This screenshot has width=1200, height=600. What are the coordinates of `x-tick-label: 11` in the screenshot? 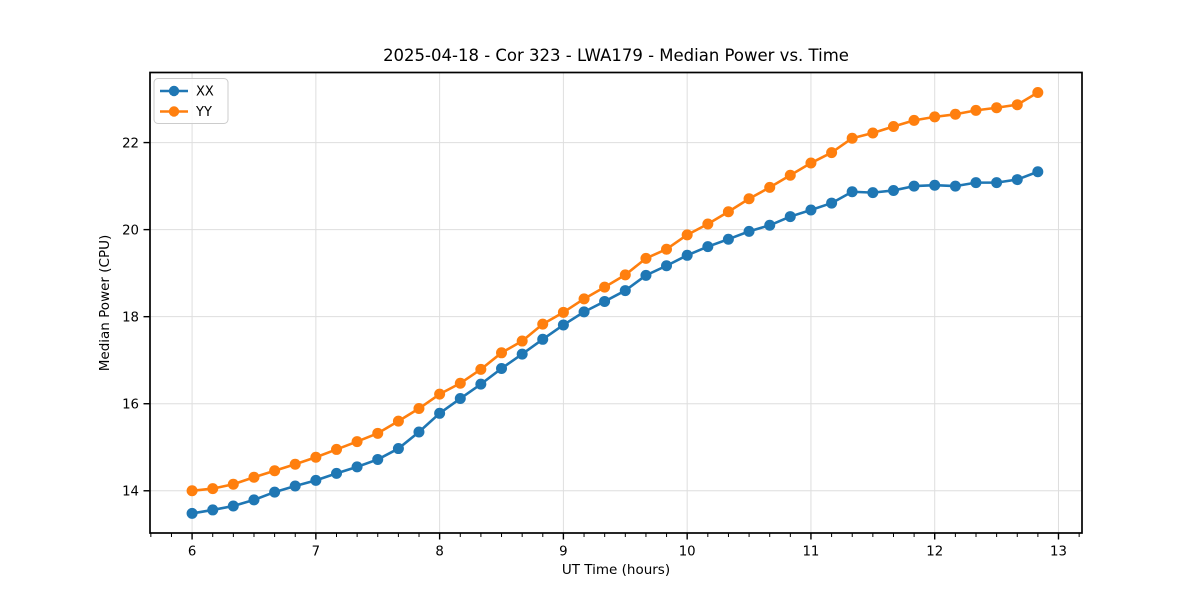 It's located at (810, 552).